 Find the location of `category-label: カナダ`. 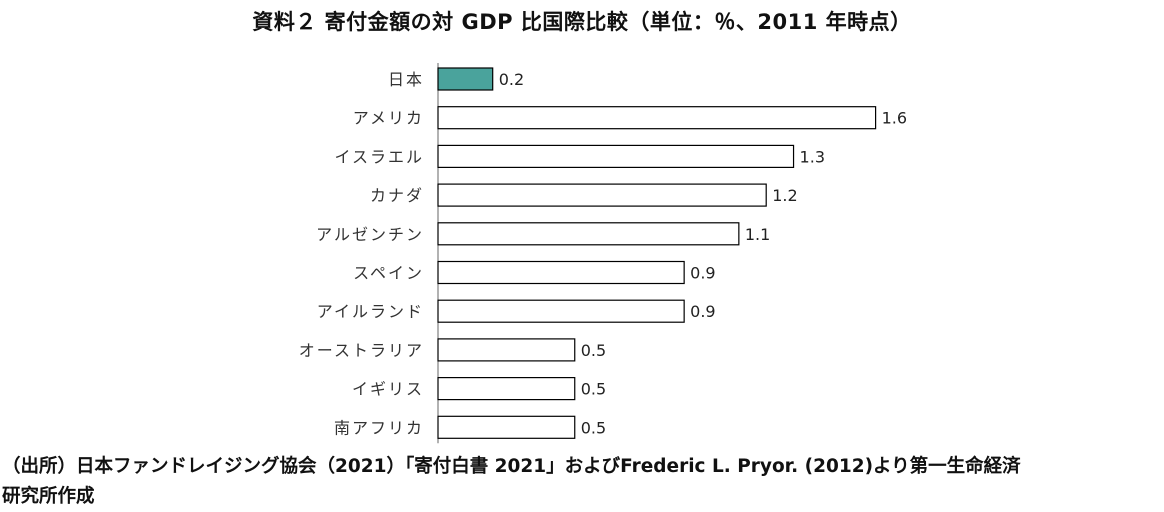

category-label: カナダ is located at coordinates (397, 195).